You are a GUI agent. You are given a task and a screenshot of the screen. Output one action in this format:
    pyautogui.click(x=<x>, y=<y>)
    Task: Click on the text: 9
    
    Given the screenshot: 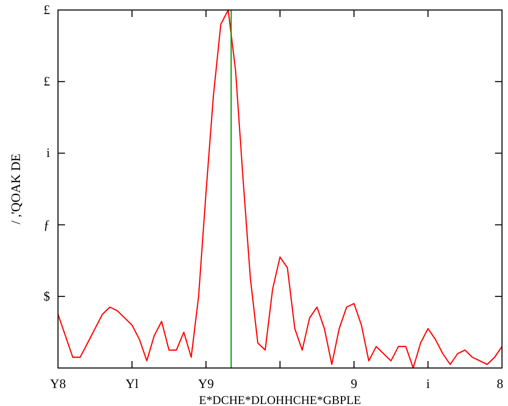 What is the action you would take?
    pyautogui.click(x=354, y=383)
    